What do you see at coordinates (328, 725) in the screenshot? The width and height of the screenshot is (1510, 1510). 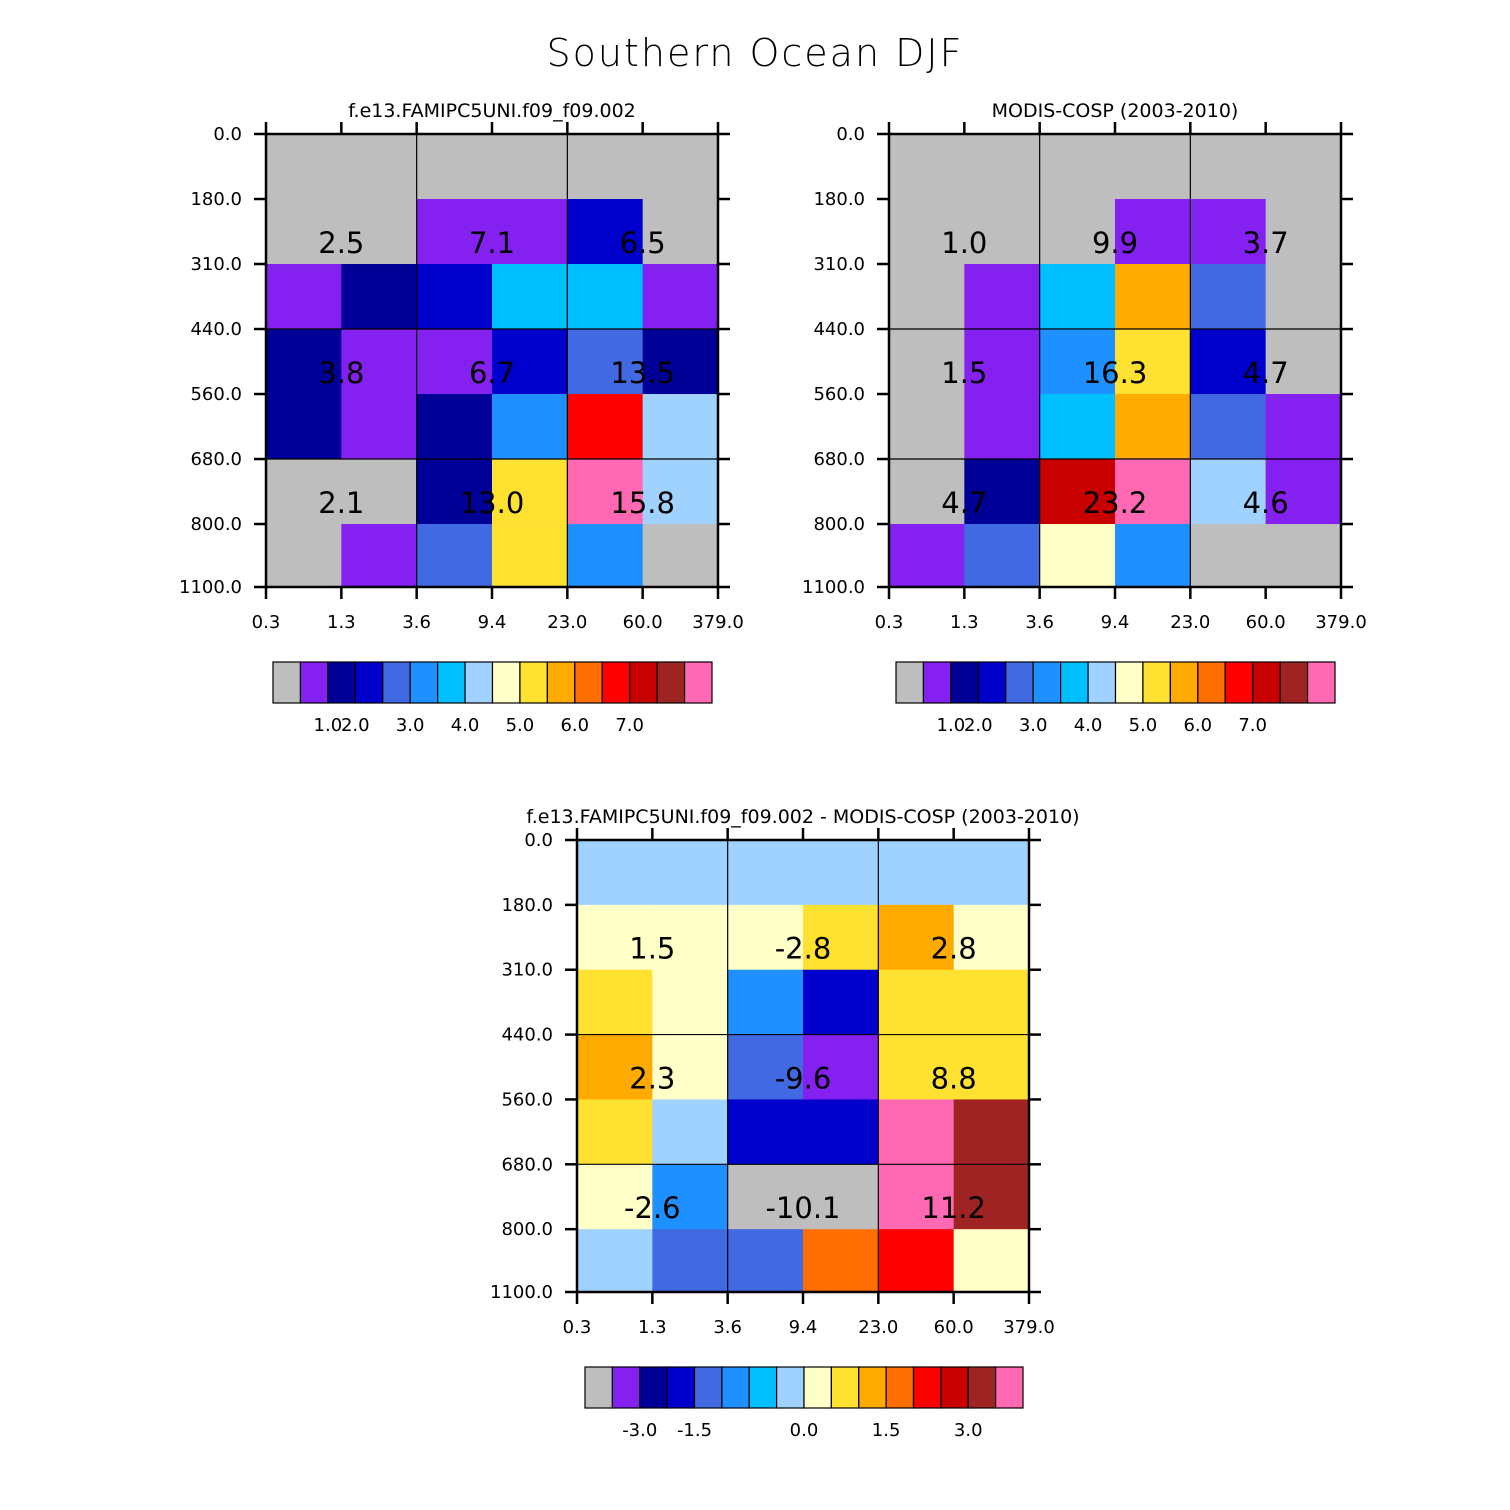 I see `colorbar-label: 1.0` at bounding box center [328, 725].